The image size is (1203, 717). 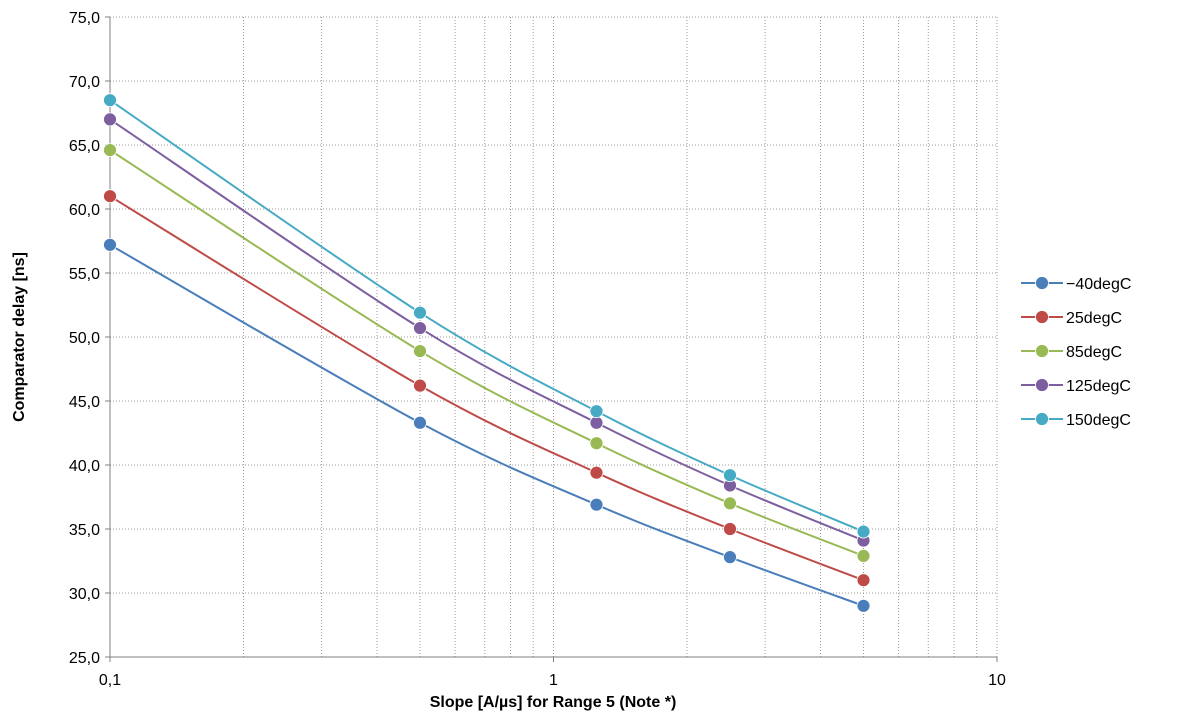 I want to click on legend-item-0: −40degC, so click(x=1076, y=284).